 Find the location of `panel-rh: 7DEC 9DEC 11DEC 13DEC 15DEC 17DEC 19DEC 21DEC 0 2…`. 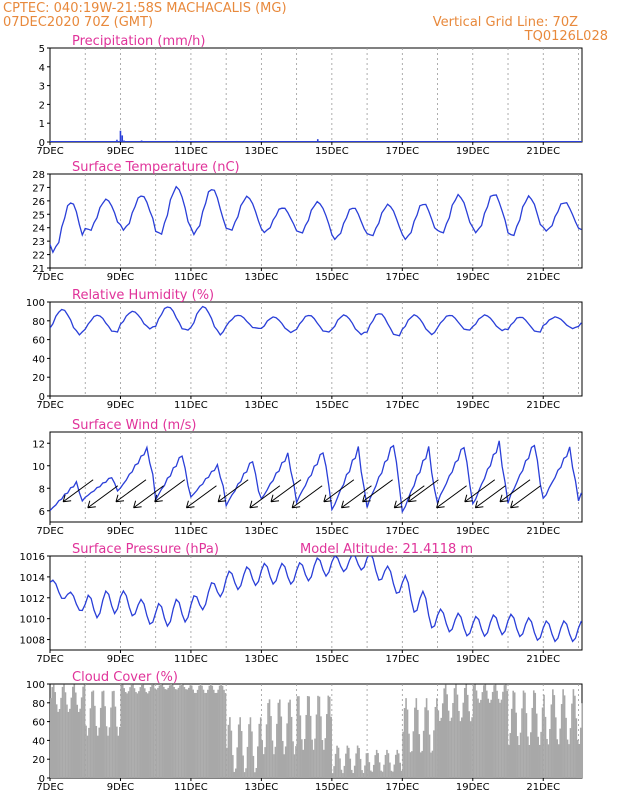

panel-rh: 7DEC 9DEC 11DEC 13DEC 15DEC 17DEC 19DEC 21DEC 0 2… is located at coordinates (304, 349).